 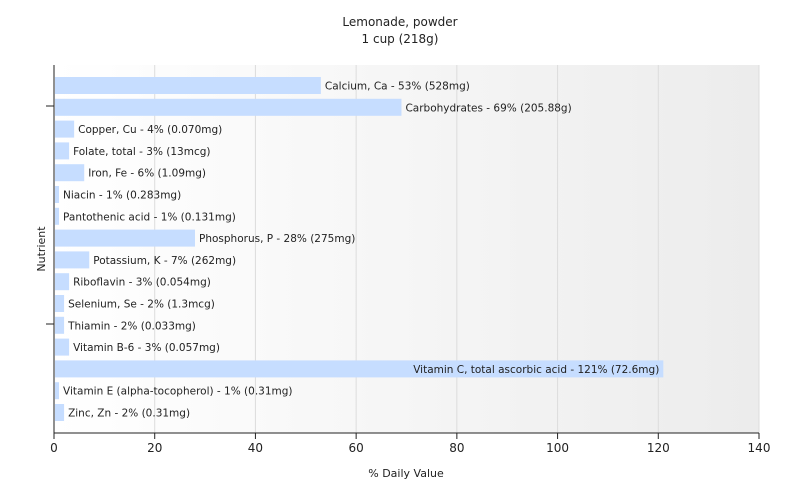 What do you see at coordinates (356, 448) in the screenshot?
I see `x-tick-label: 60` at bounding box center [356, 448].